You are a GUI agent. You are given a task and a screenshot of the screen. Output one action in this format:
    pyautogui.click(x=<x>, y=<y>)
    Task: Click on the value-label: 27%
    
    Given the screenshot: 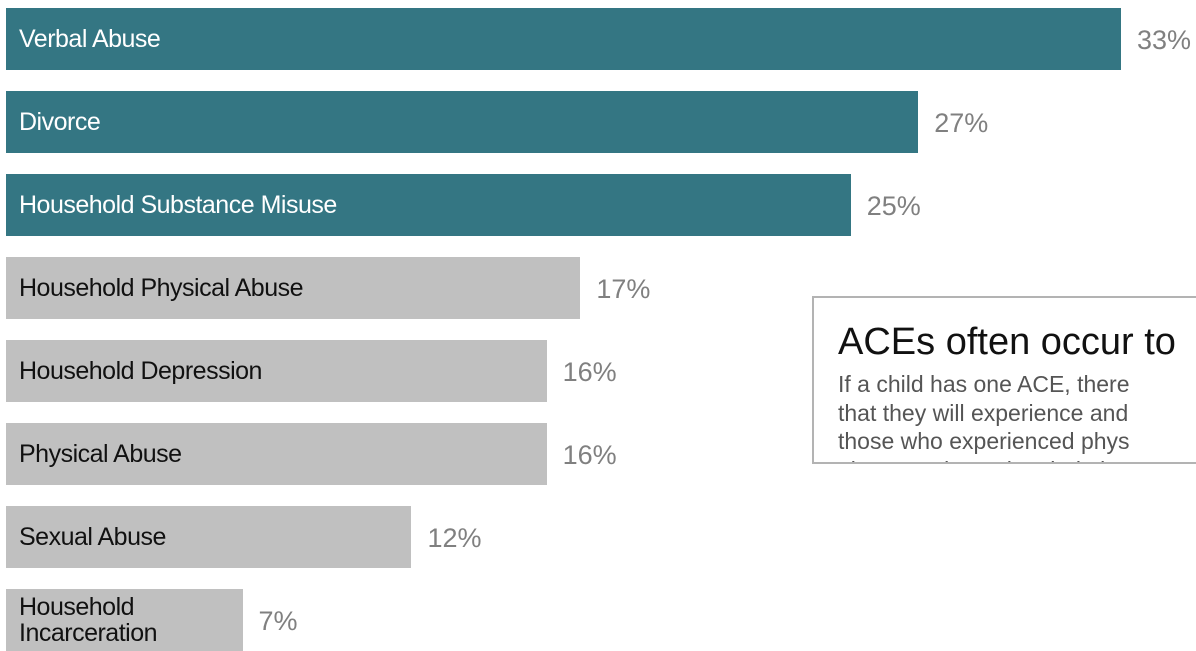 What is the action you would take?
    pyautogui.click(x=961, y=123)
    